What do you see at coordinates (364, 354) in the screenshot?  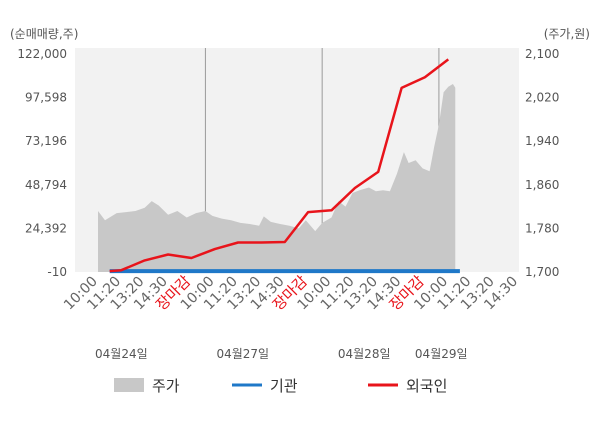 I see `date-label: 04월28일` at bounding box center [364, 354].